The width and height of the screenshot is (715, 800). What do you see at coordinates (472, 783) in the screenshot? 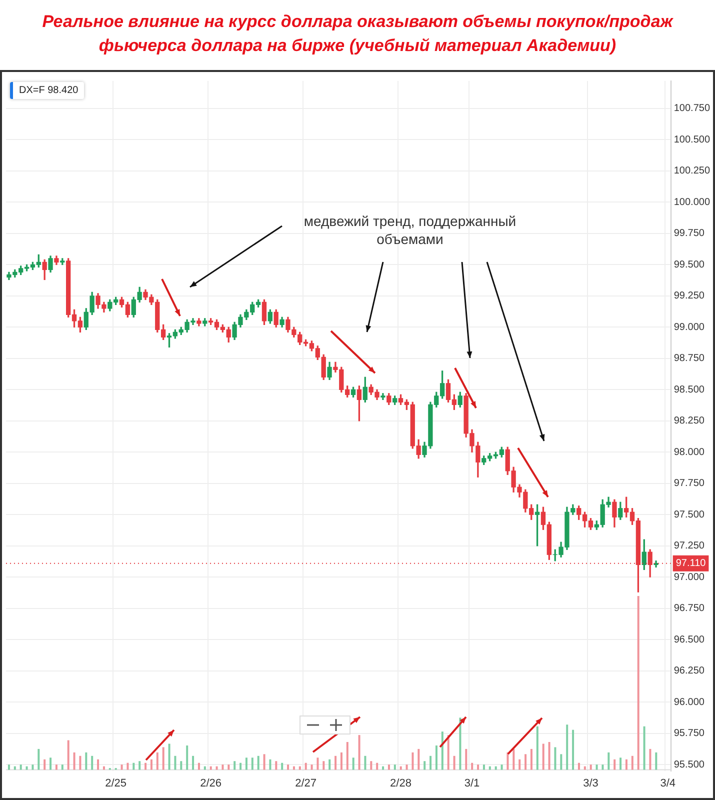
I see `x-tick-label: 3/1` at bounding box center [472, 783].